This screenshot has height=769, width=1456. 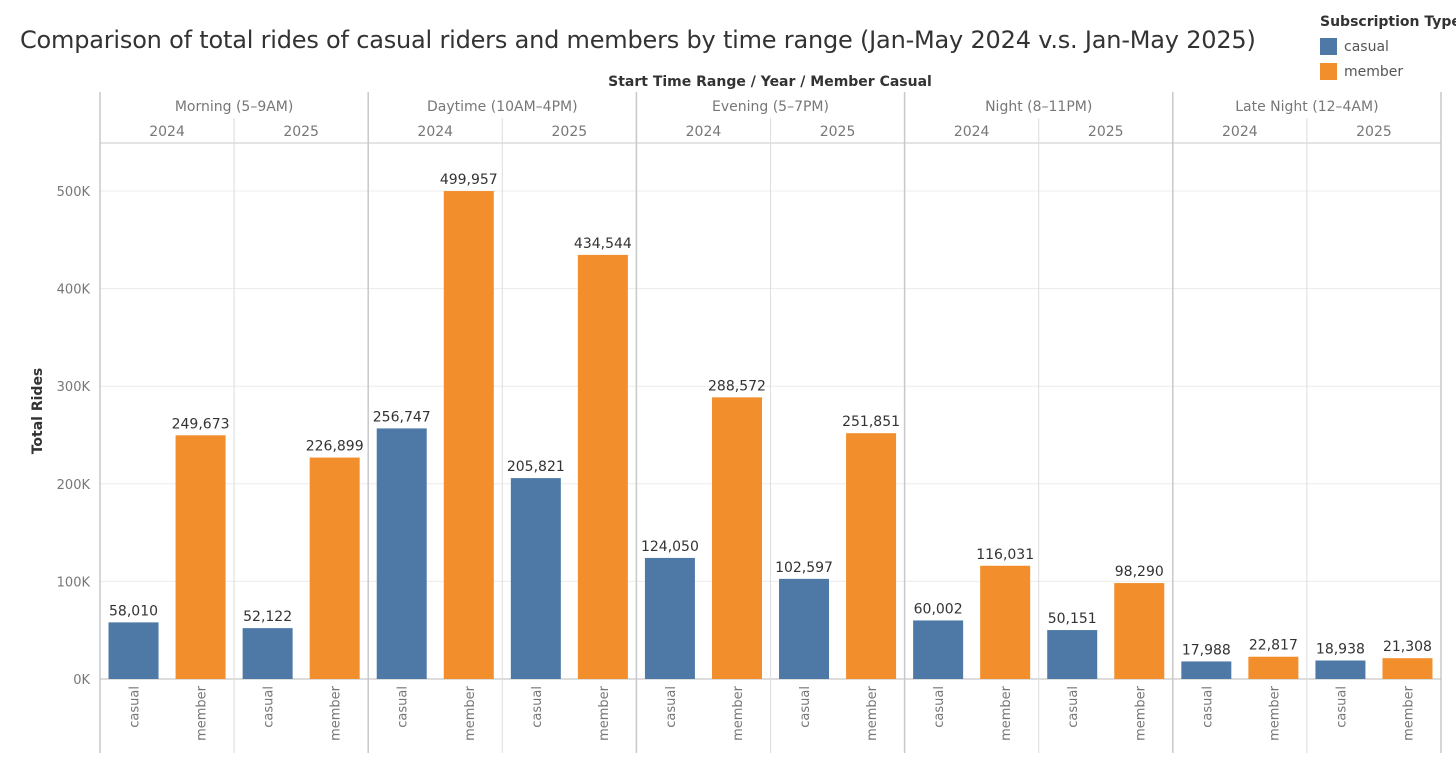 I want to click on data-label: 22,817, so click(x=1273, y=646).